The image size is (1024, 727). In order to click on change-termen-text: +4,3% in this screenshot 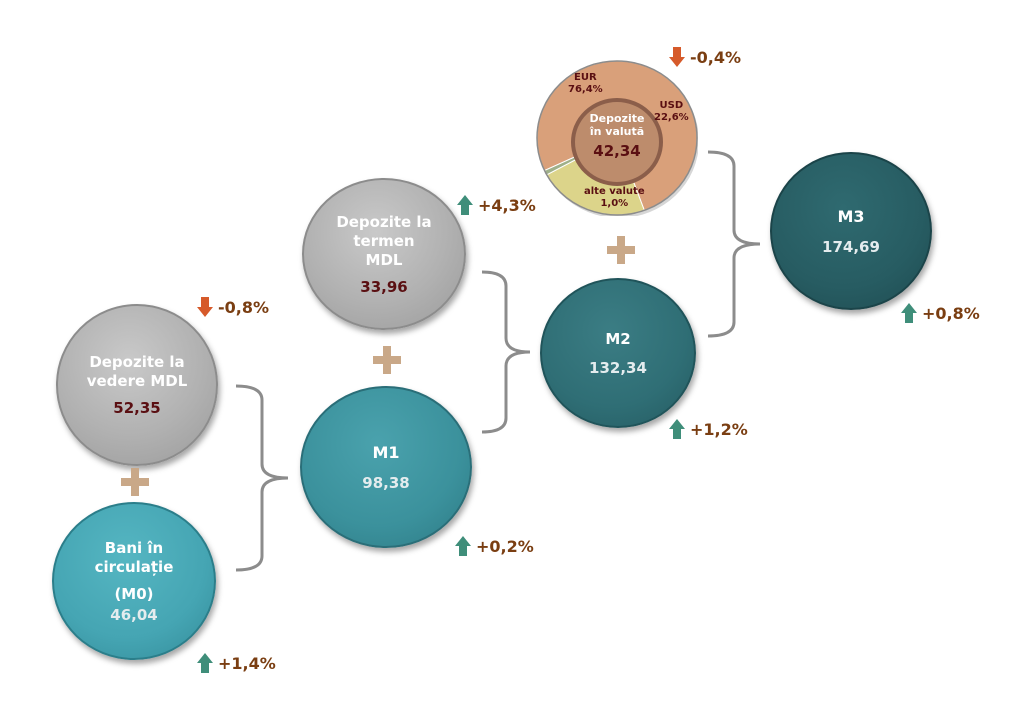, I will do `click(507, 205)`.